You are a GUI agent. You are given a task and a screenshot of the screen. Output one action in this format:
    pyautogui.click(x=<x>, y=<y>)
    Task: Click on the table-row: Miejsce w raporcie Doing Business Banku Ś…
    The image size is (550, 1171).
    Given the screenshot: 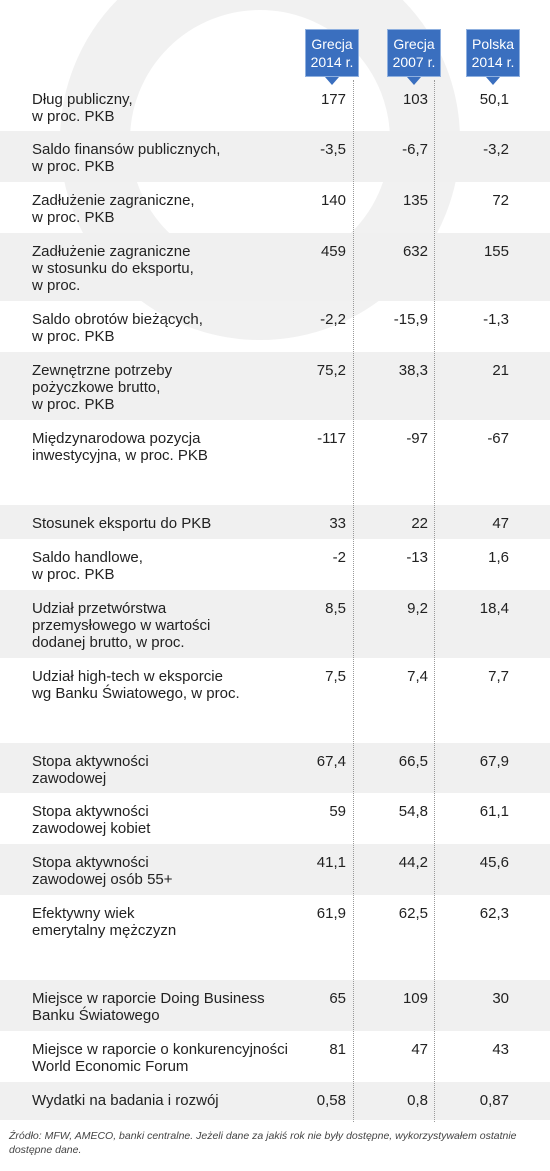 What is the action you would take?
    pyautogui.click(x=275, y=1005)
    